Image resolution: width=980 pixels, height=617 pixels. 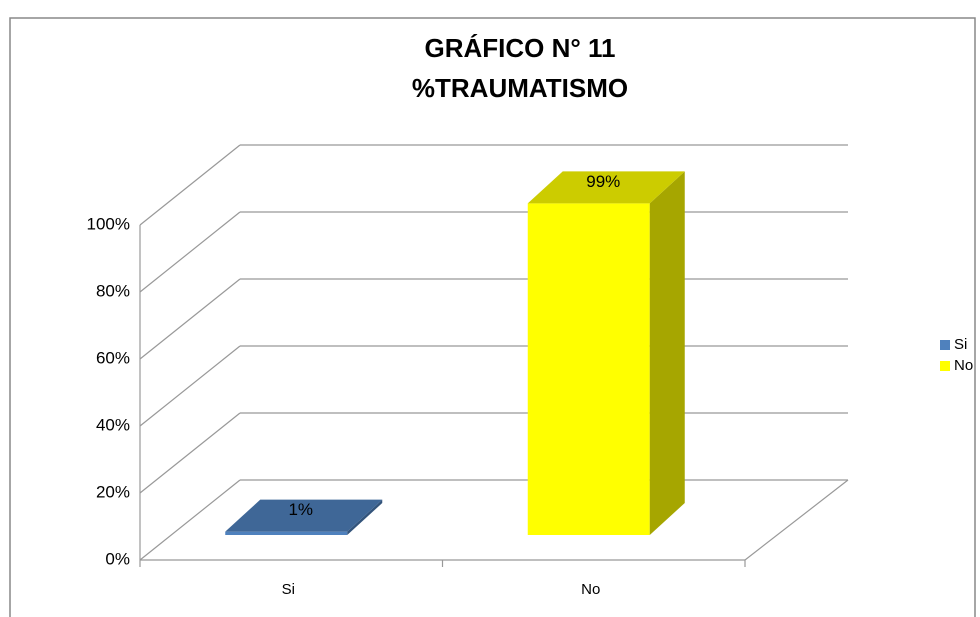 What do you see at coordinates (520, 48) in the screenshot?
I see `chart-title: GRÁFICO N° 11` at bounding box center [520, 48].